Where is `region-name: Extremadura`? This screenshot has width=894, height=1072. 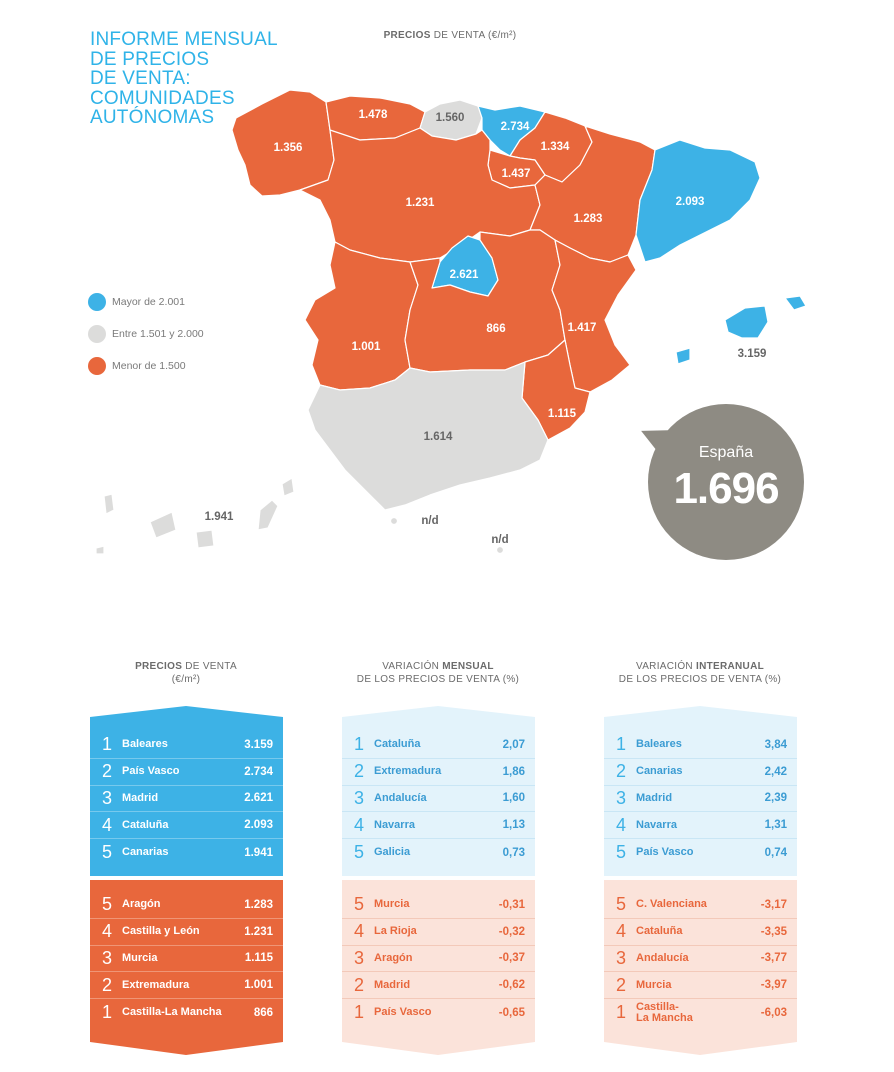 region-name: Extremadura is located at coordinates (408, 771).